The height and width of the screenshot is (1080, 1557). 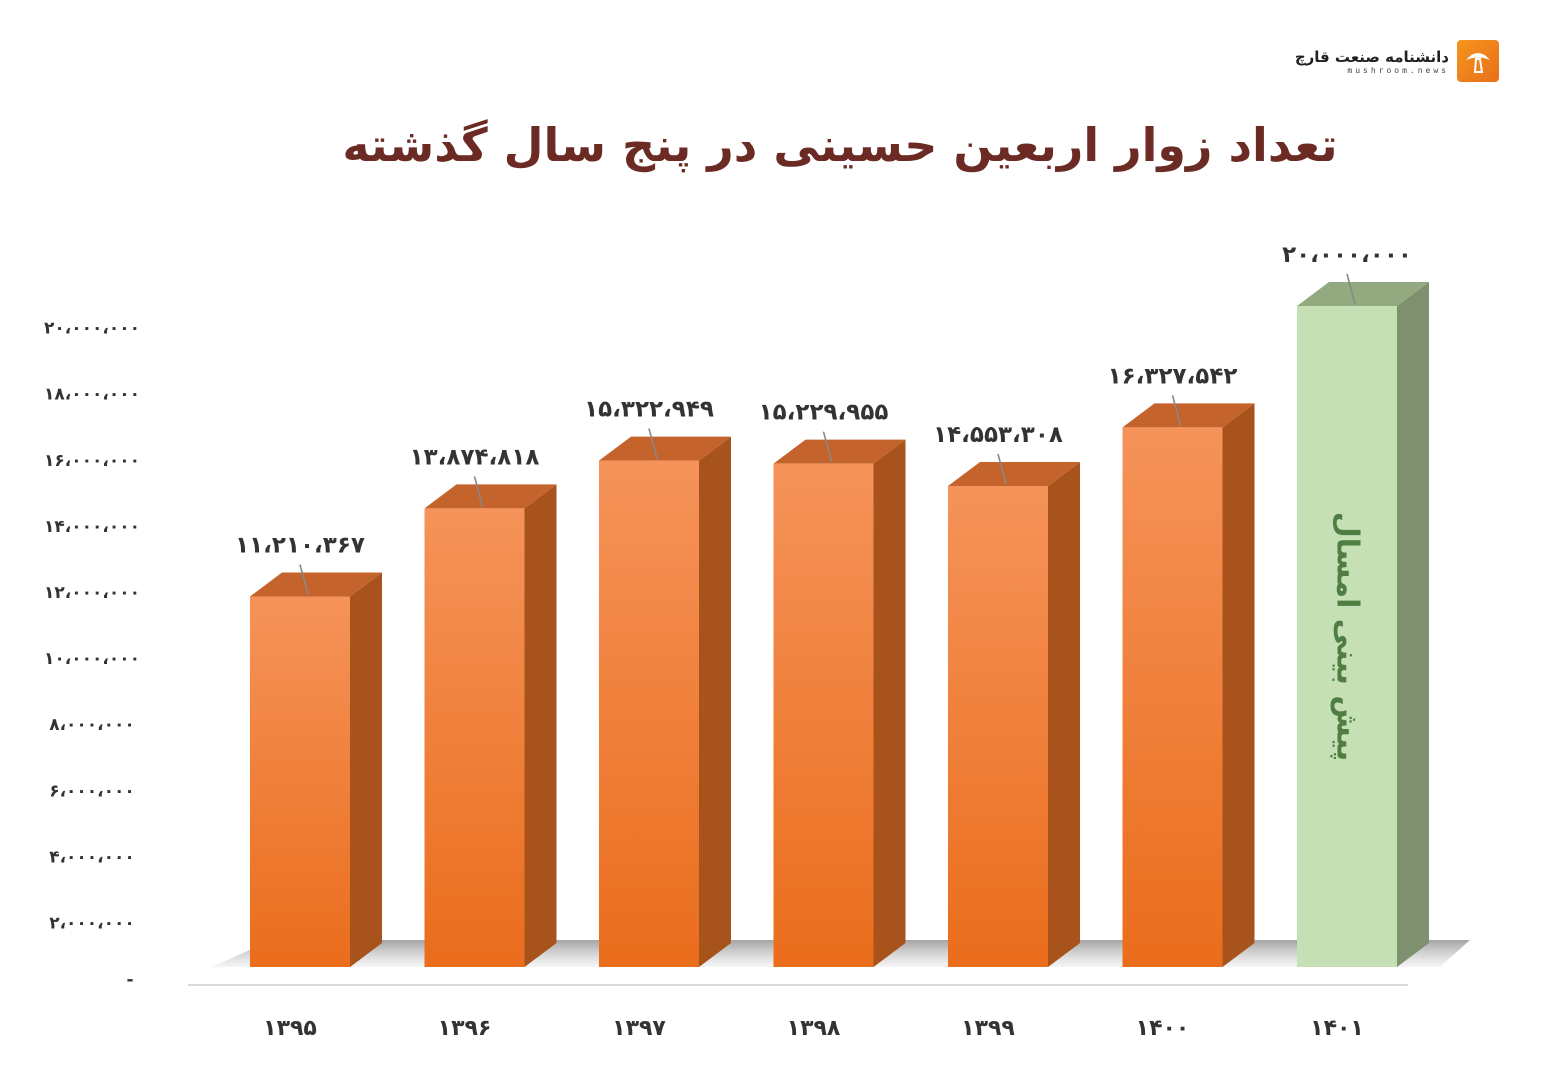 I want to click on y-tick-label: ۲،۰۰۰،۰۰۰, so click(x=92, y=924).